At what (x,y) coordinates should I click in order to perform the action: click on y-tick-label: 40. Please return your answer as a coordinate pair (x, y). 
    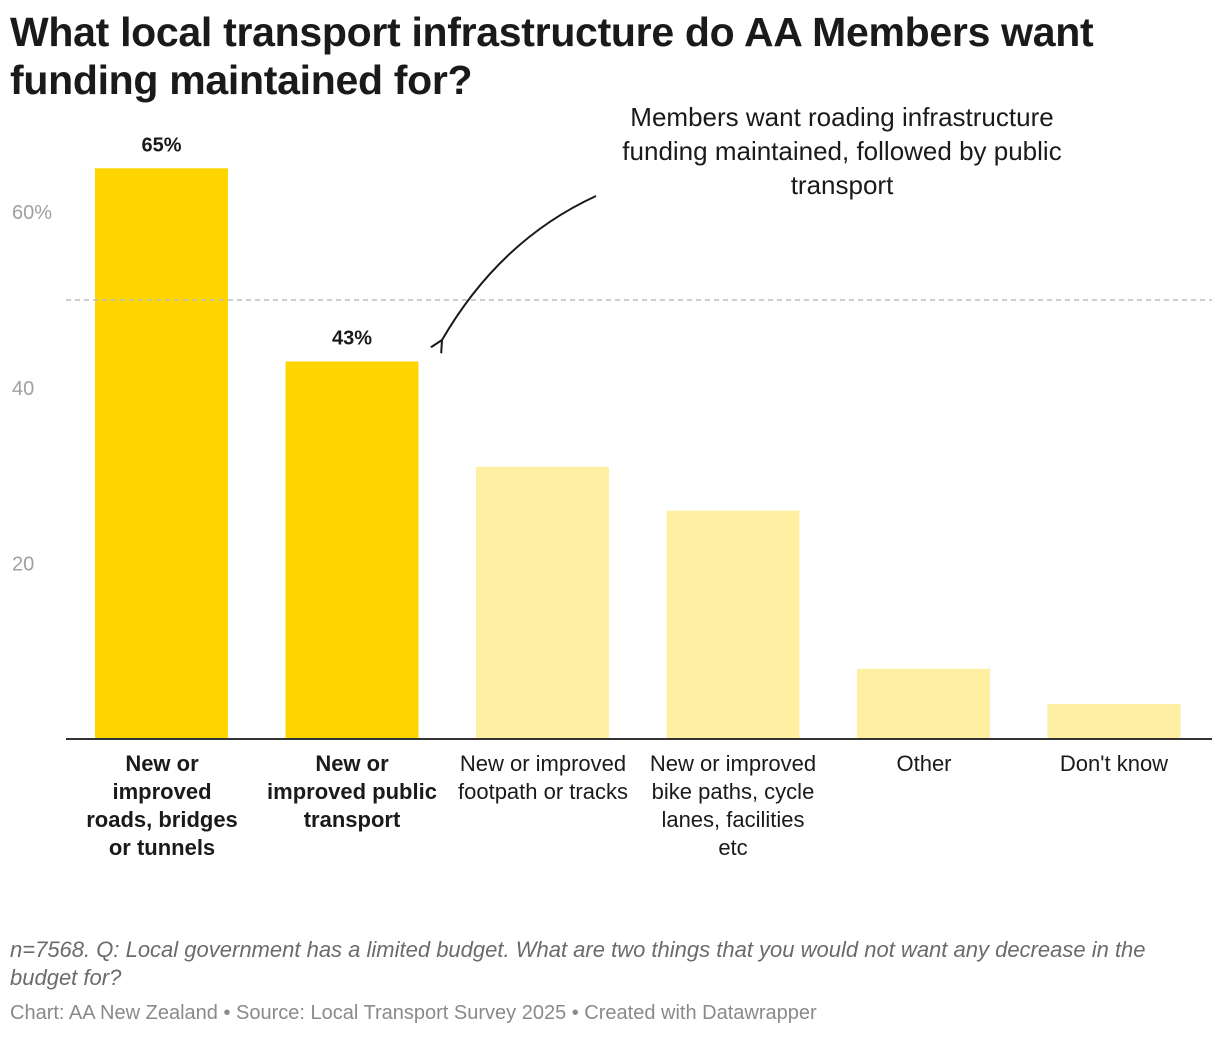
    Looking at the image, I should click on (23, 389).